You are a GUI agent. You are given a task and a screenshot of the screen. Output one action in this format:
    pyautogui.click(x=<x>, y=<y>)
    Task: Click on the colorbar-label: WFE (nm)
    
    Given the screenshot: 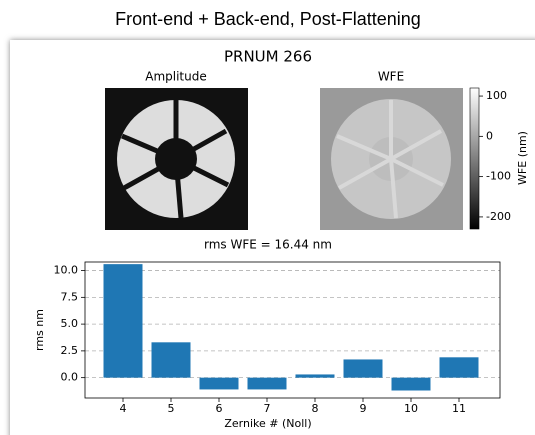 What is the action you would take?
    pyautogui.click(x=522, y=158)
    